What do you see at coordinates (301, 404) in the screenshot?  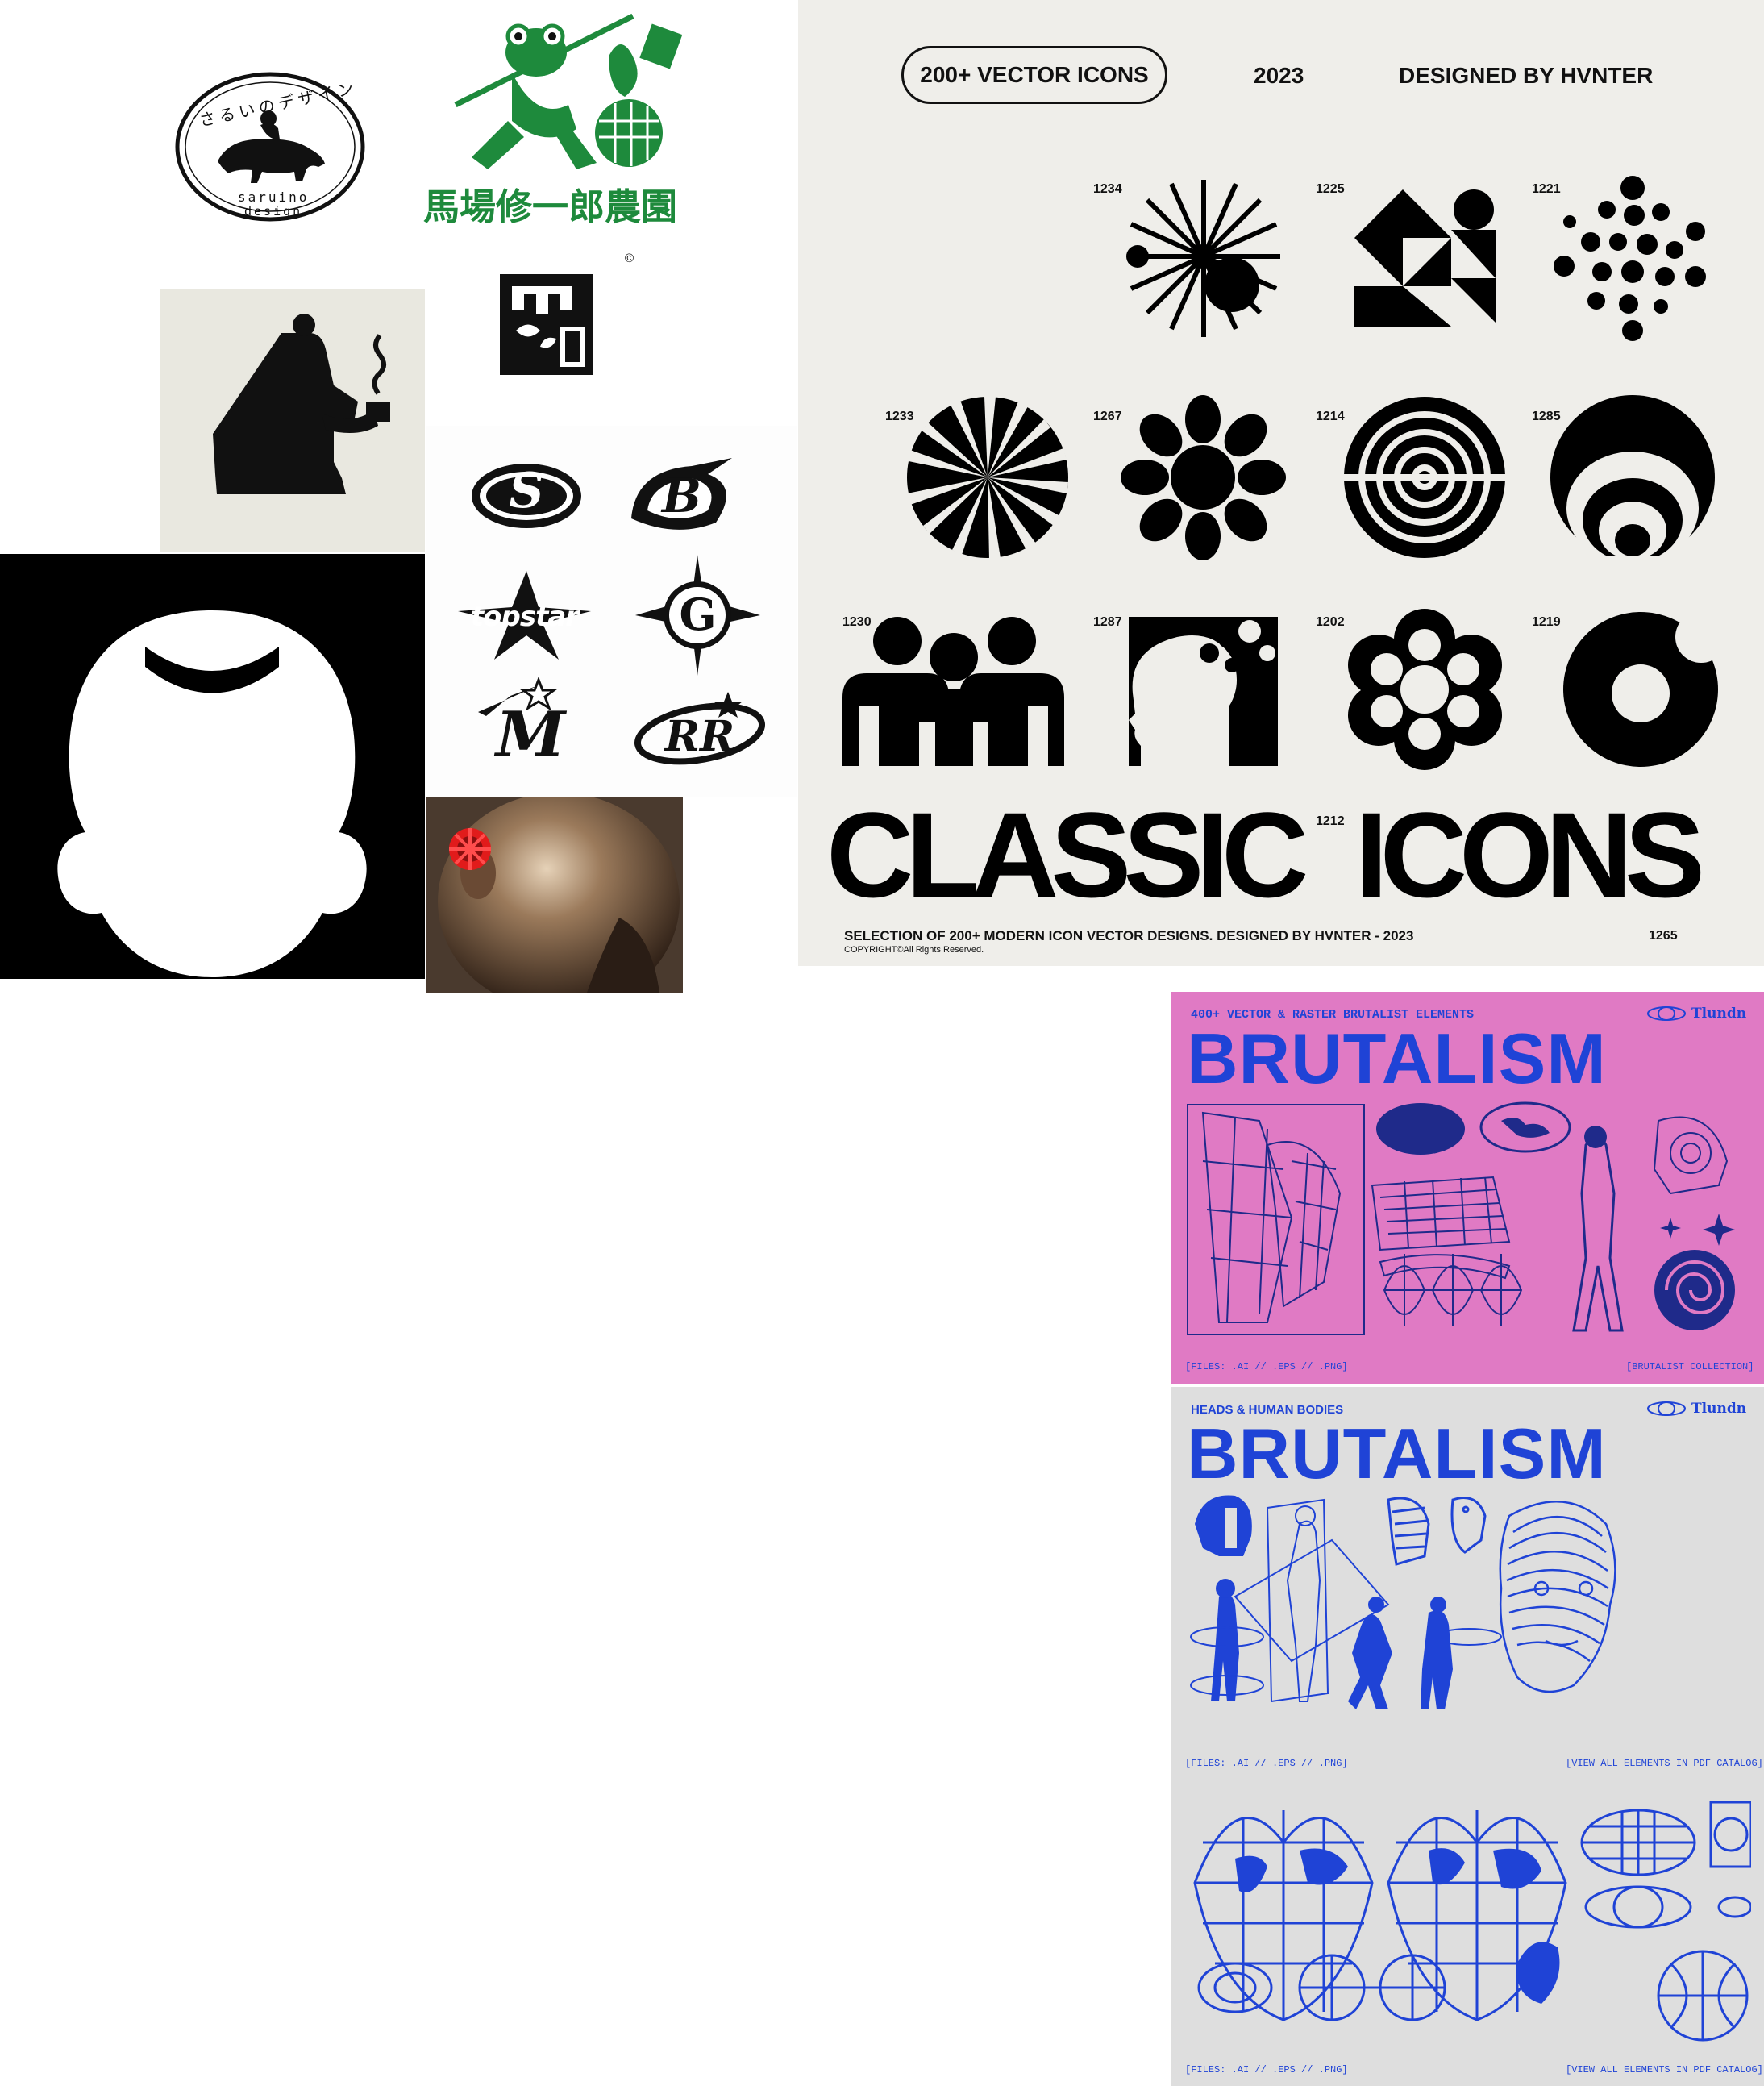 I see `bear-pipe-icon` at bounding box center [301, 404].